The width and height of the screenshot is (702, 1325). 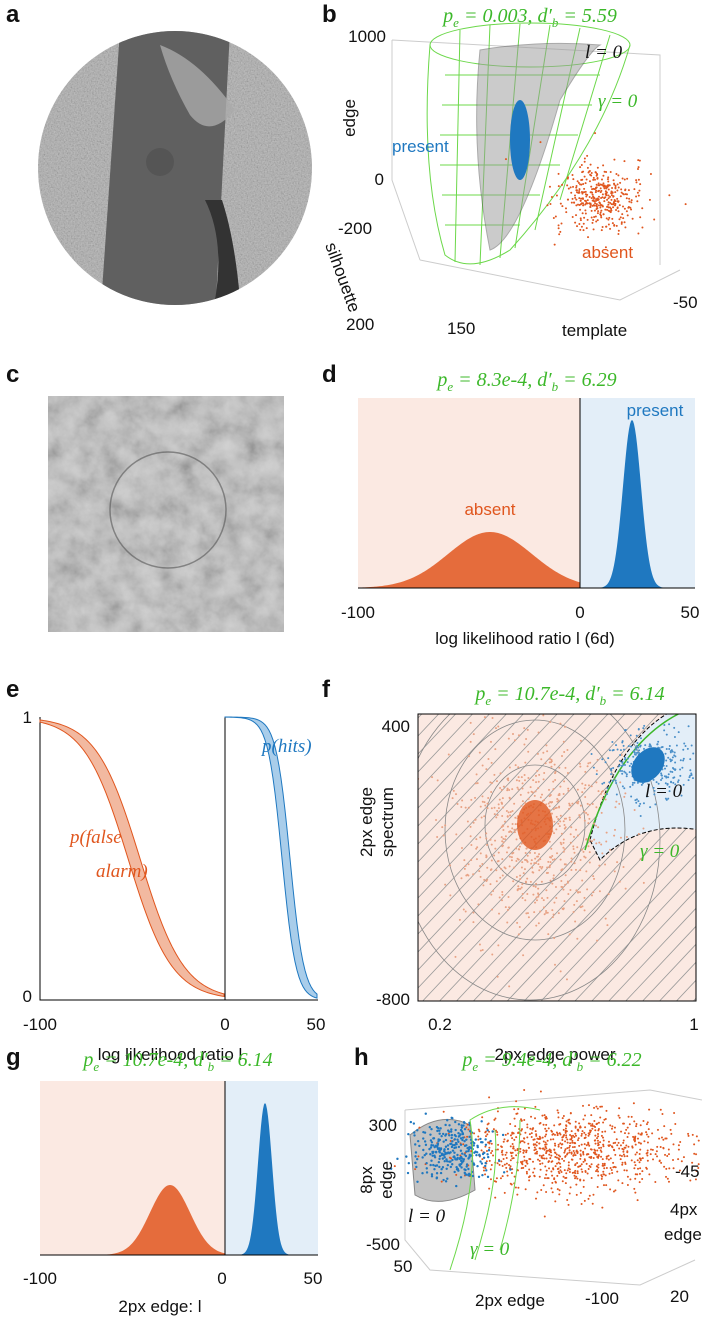 I want to click on contour, so click(x=601, y=900).